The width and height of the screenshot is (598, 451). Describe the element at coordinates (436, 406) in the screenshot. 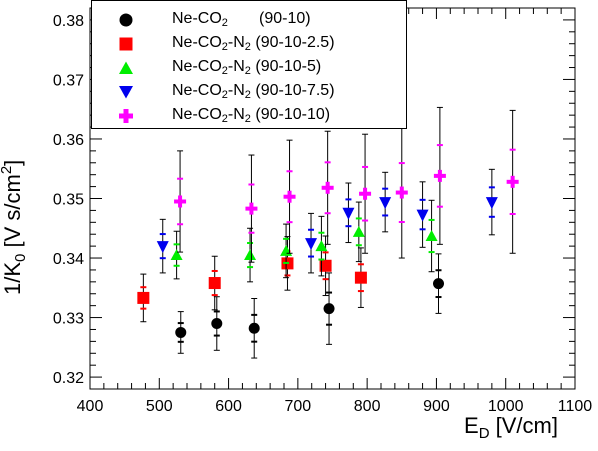

I see `x-tick-label: 900` at that location.